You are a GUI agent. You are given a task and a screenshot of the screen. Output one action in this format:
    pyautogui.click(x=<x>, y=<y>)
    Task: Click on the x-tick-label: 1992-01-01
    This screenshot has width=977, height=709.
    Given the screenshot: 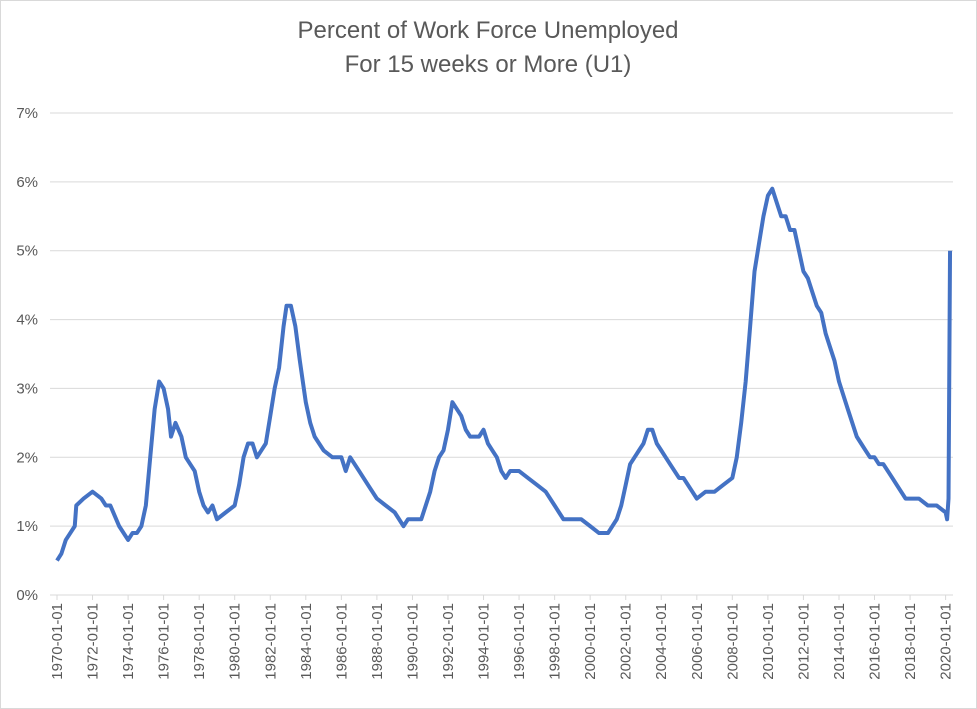 What is the action you would take?
    pyautogui.click(x=448, y=641)
    